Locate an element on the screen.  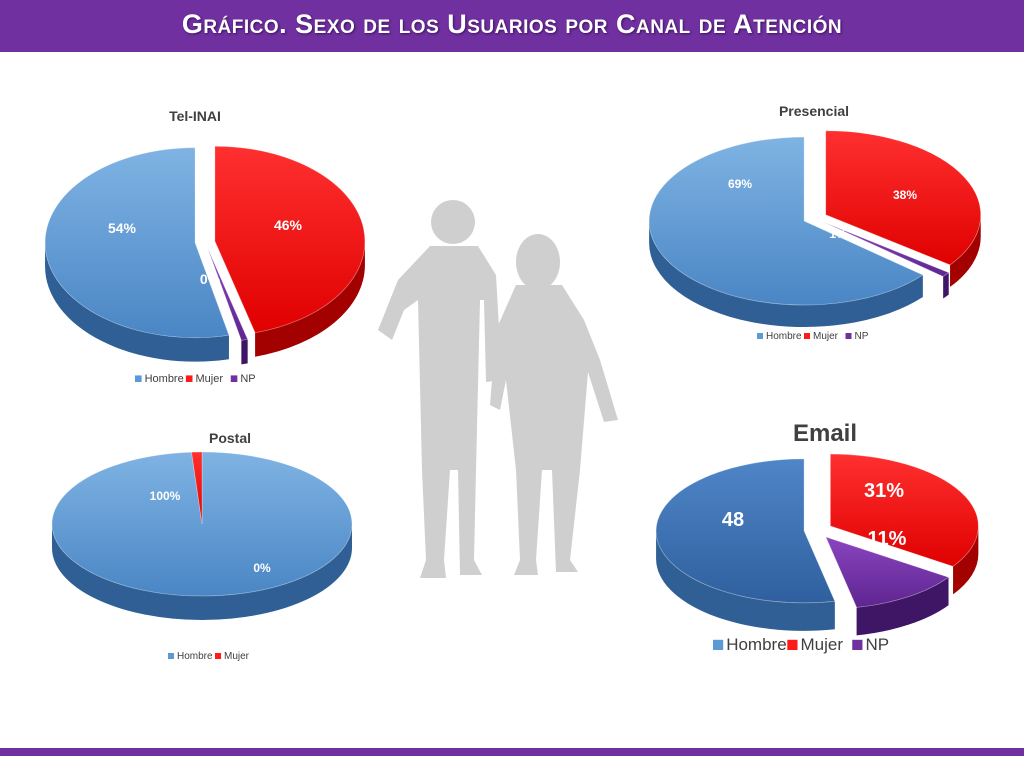
data-label-mujer: 46% is located at coordinates (288, 225).